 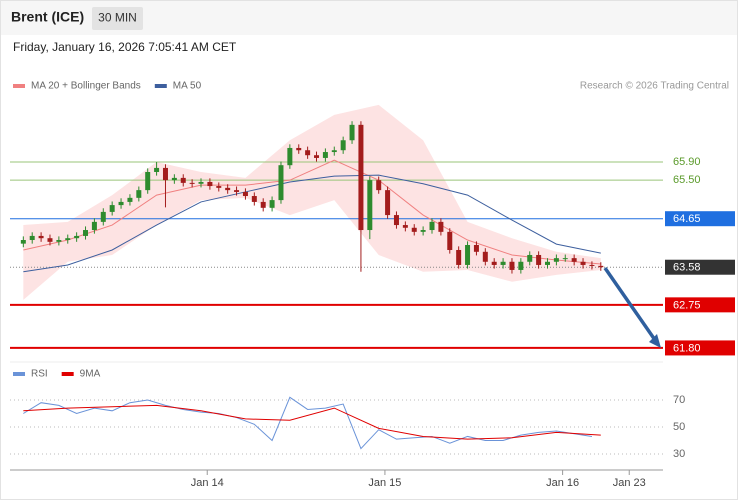 I want to click on level-label: 63.58, so click(x=687, y=268).